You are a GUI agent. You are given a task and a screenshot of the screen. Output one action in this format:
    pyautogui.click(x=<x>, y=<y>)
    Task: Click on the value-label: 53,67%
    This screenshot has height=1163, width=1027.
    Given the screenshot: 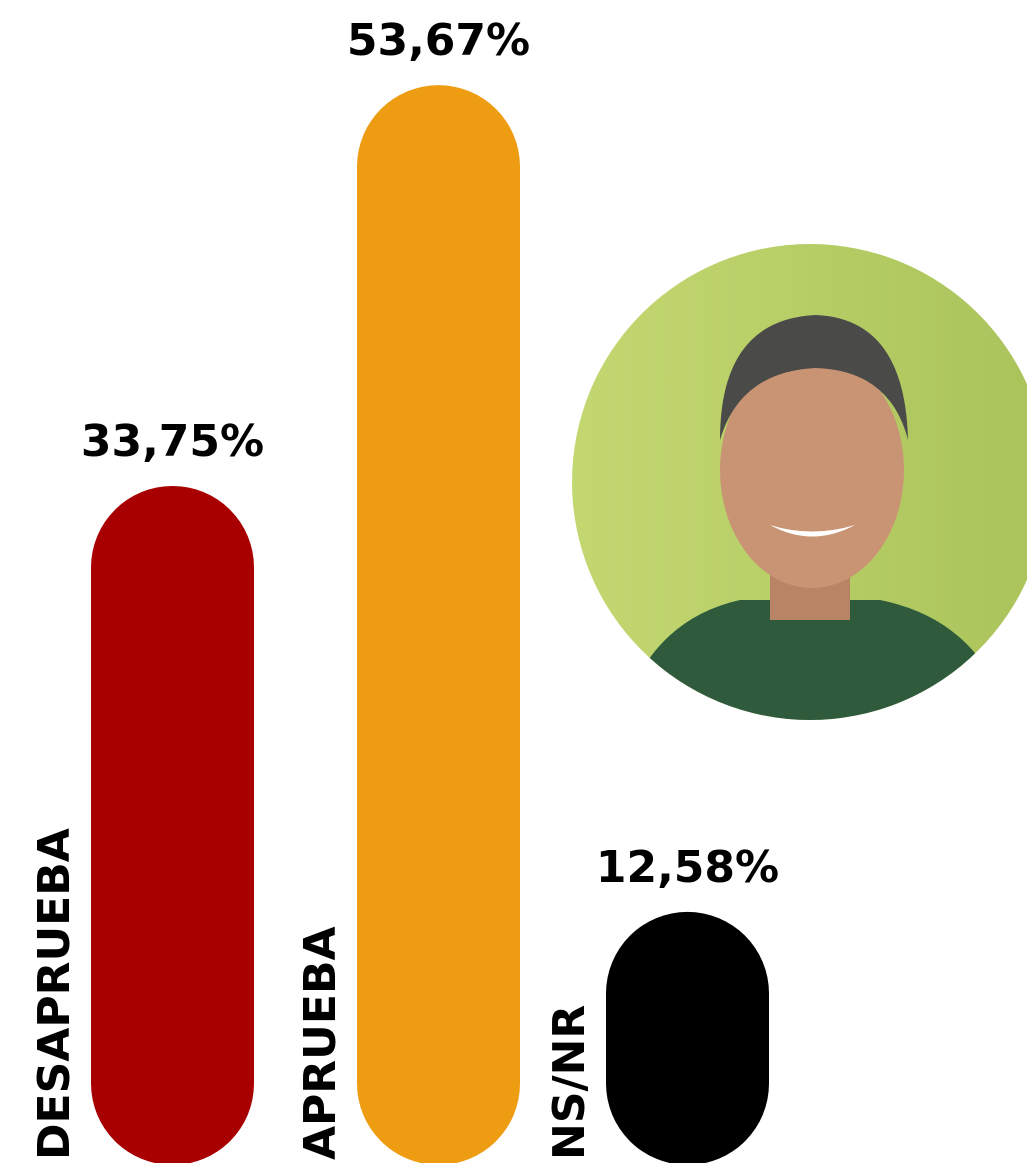 What is the action you would take?
    pyautogui.click(x=438, y=40)
    